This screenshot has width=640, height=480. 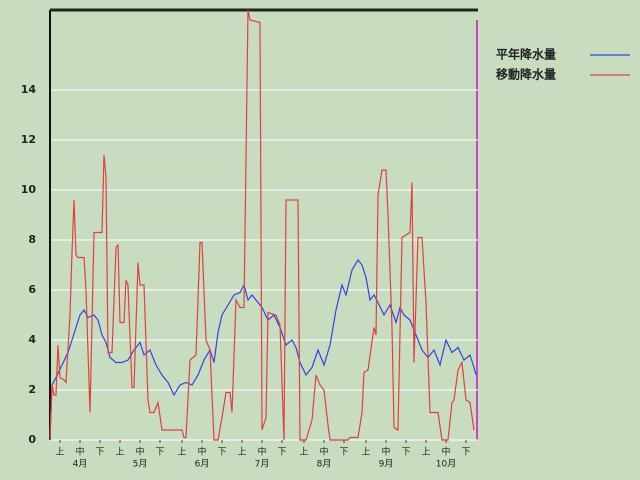 I want to click on y-tick-label: 12, so click(x=28, y=139).